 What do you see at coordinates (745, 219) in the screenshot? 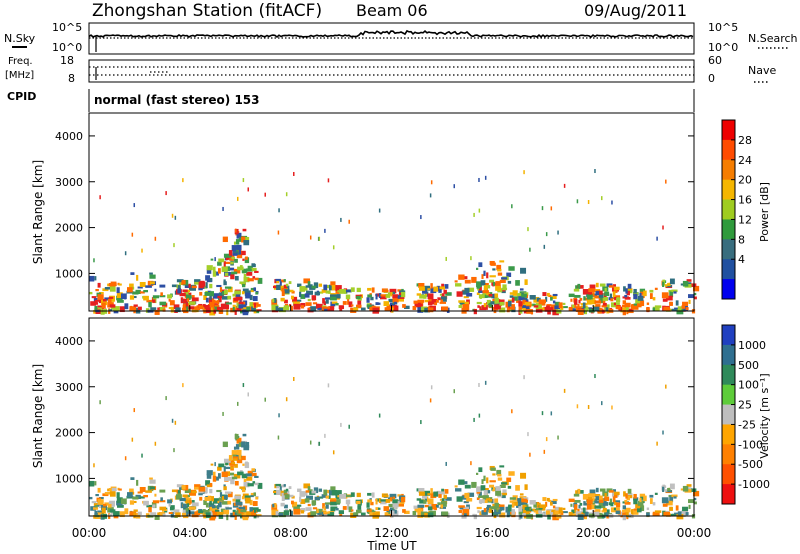
I see `colorbar-tick-label: 12` at bounding box center [745, 219].